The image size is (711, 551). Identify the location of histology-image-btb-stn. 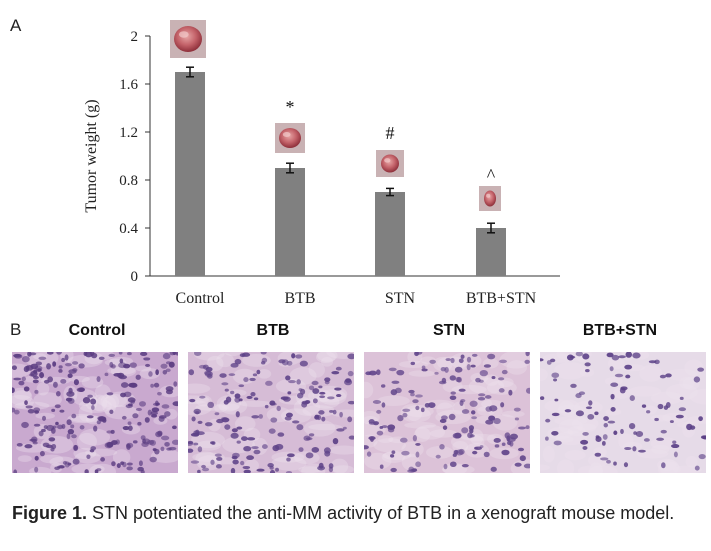
(623, 412).